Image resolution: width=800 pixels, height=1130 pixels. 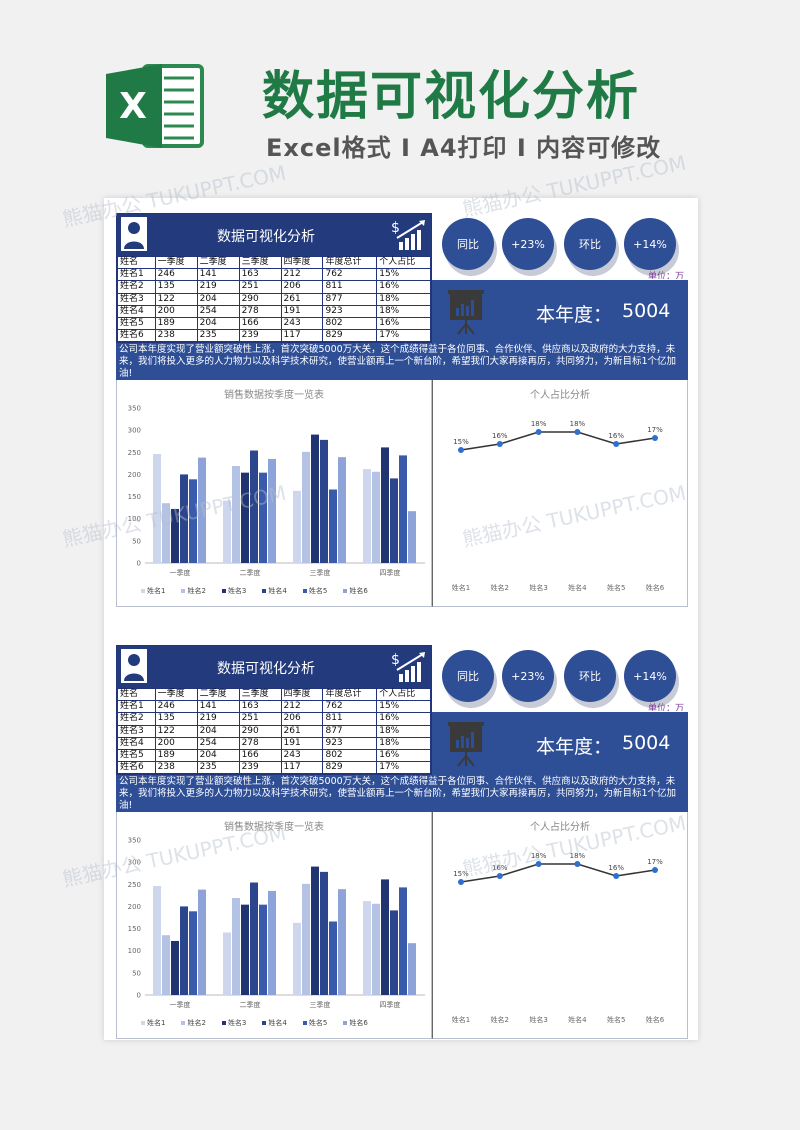 What do you see at coordinates (260, 694) in the screenshot?
I see `column-header: 三季度` at bounding box center [260, 694].